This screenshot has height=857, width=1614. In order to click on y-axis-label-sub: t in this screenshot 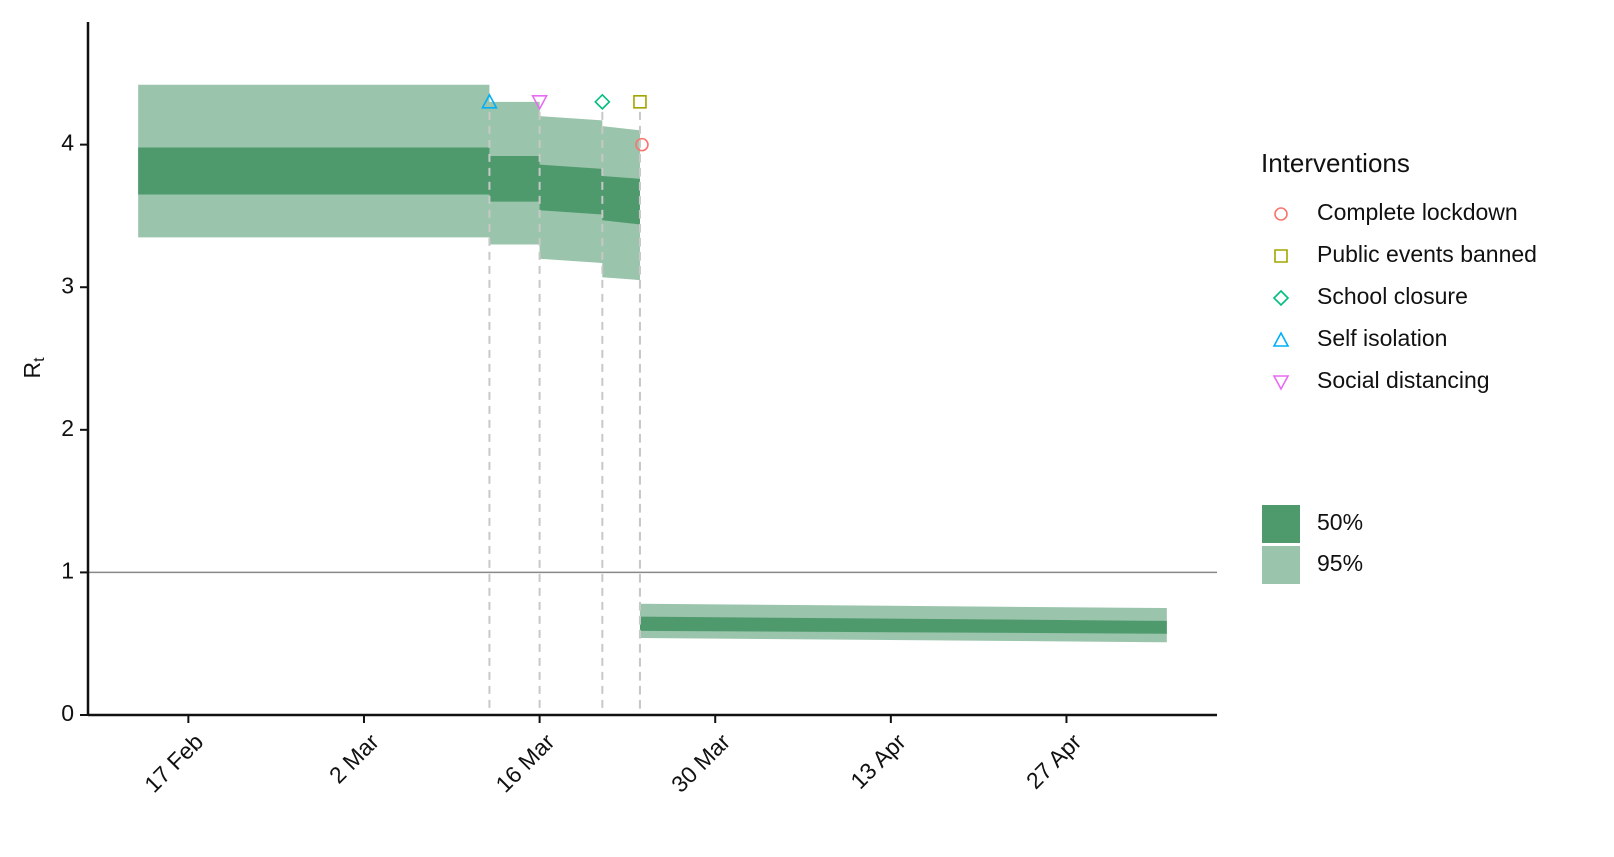, I will do `click(39, 359)`.